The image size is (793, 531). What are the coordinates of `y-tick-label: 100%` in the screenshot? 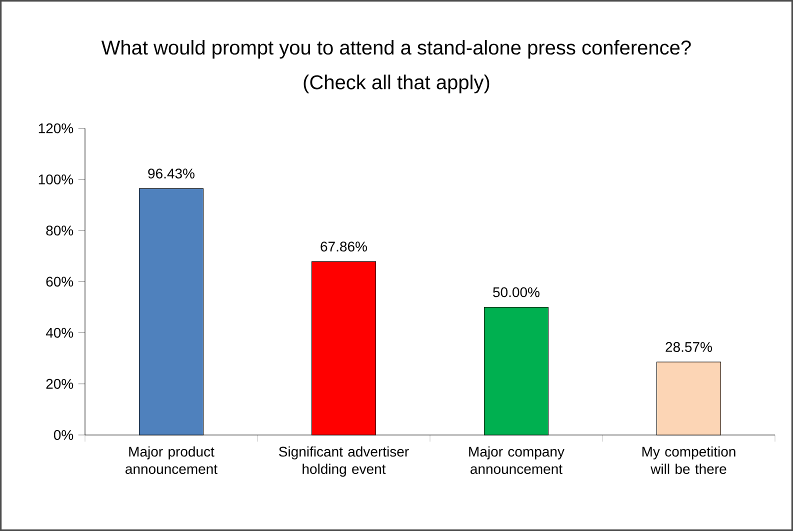 It's located at (56, 179).